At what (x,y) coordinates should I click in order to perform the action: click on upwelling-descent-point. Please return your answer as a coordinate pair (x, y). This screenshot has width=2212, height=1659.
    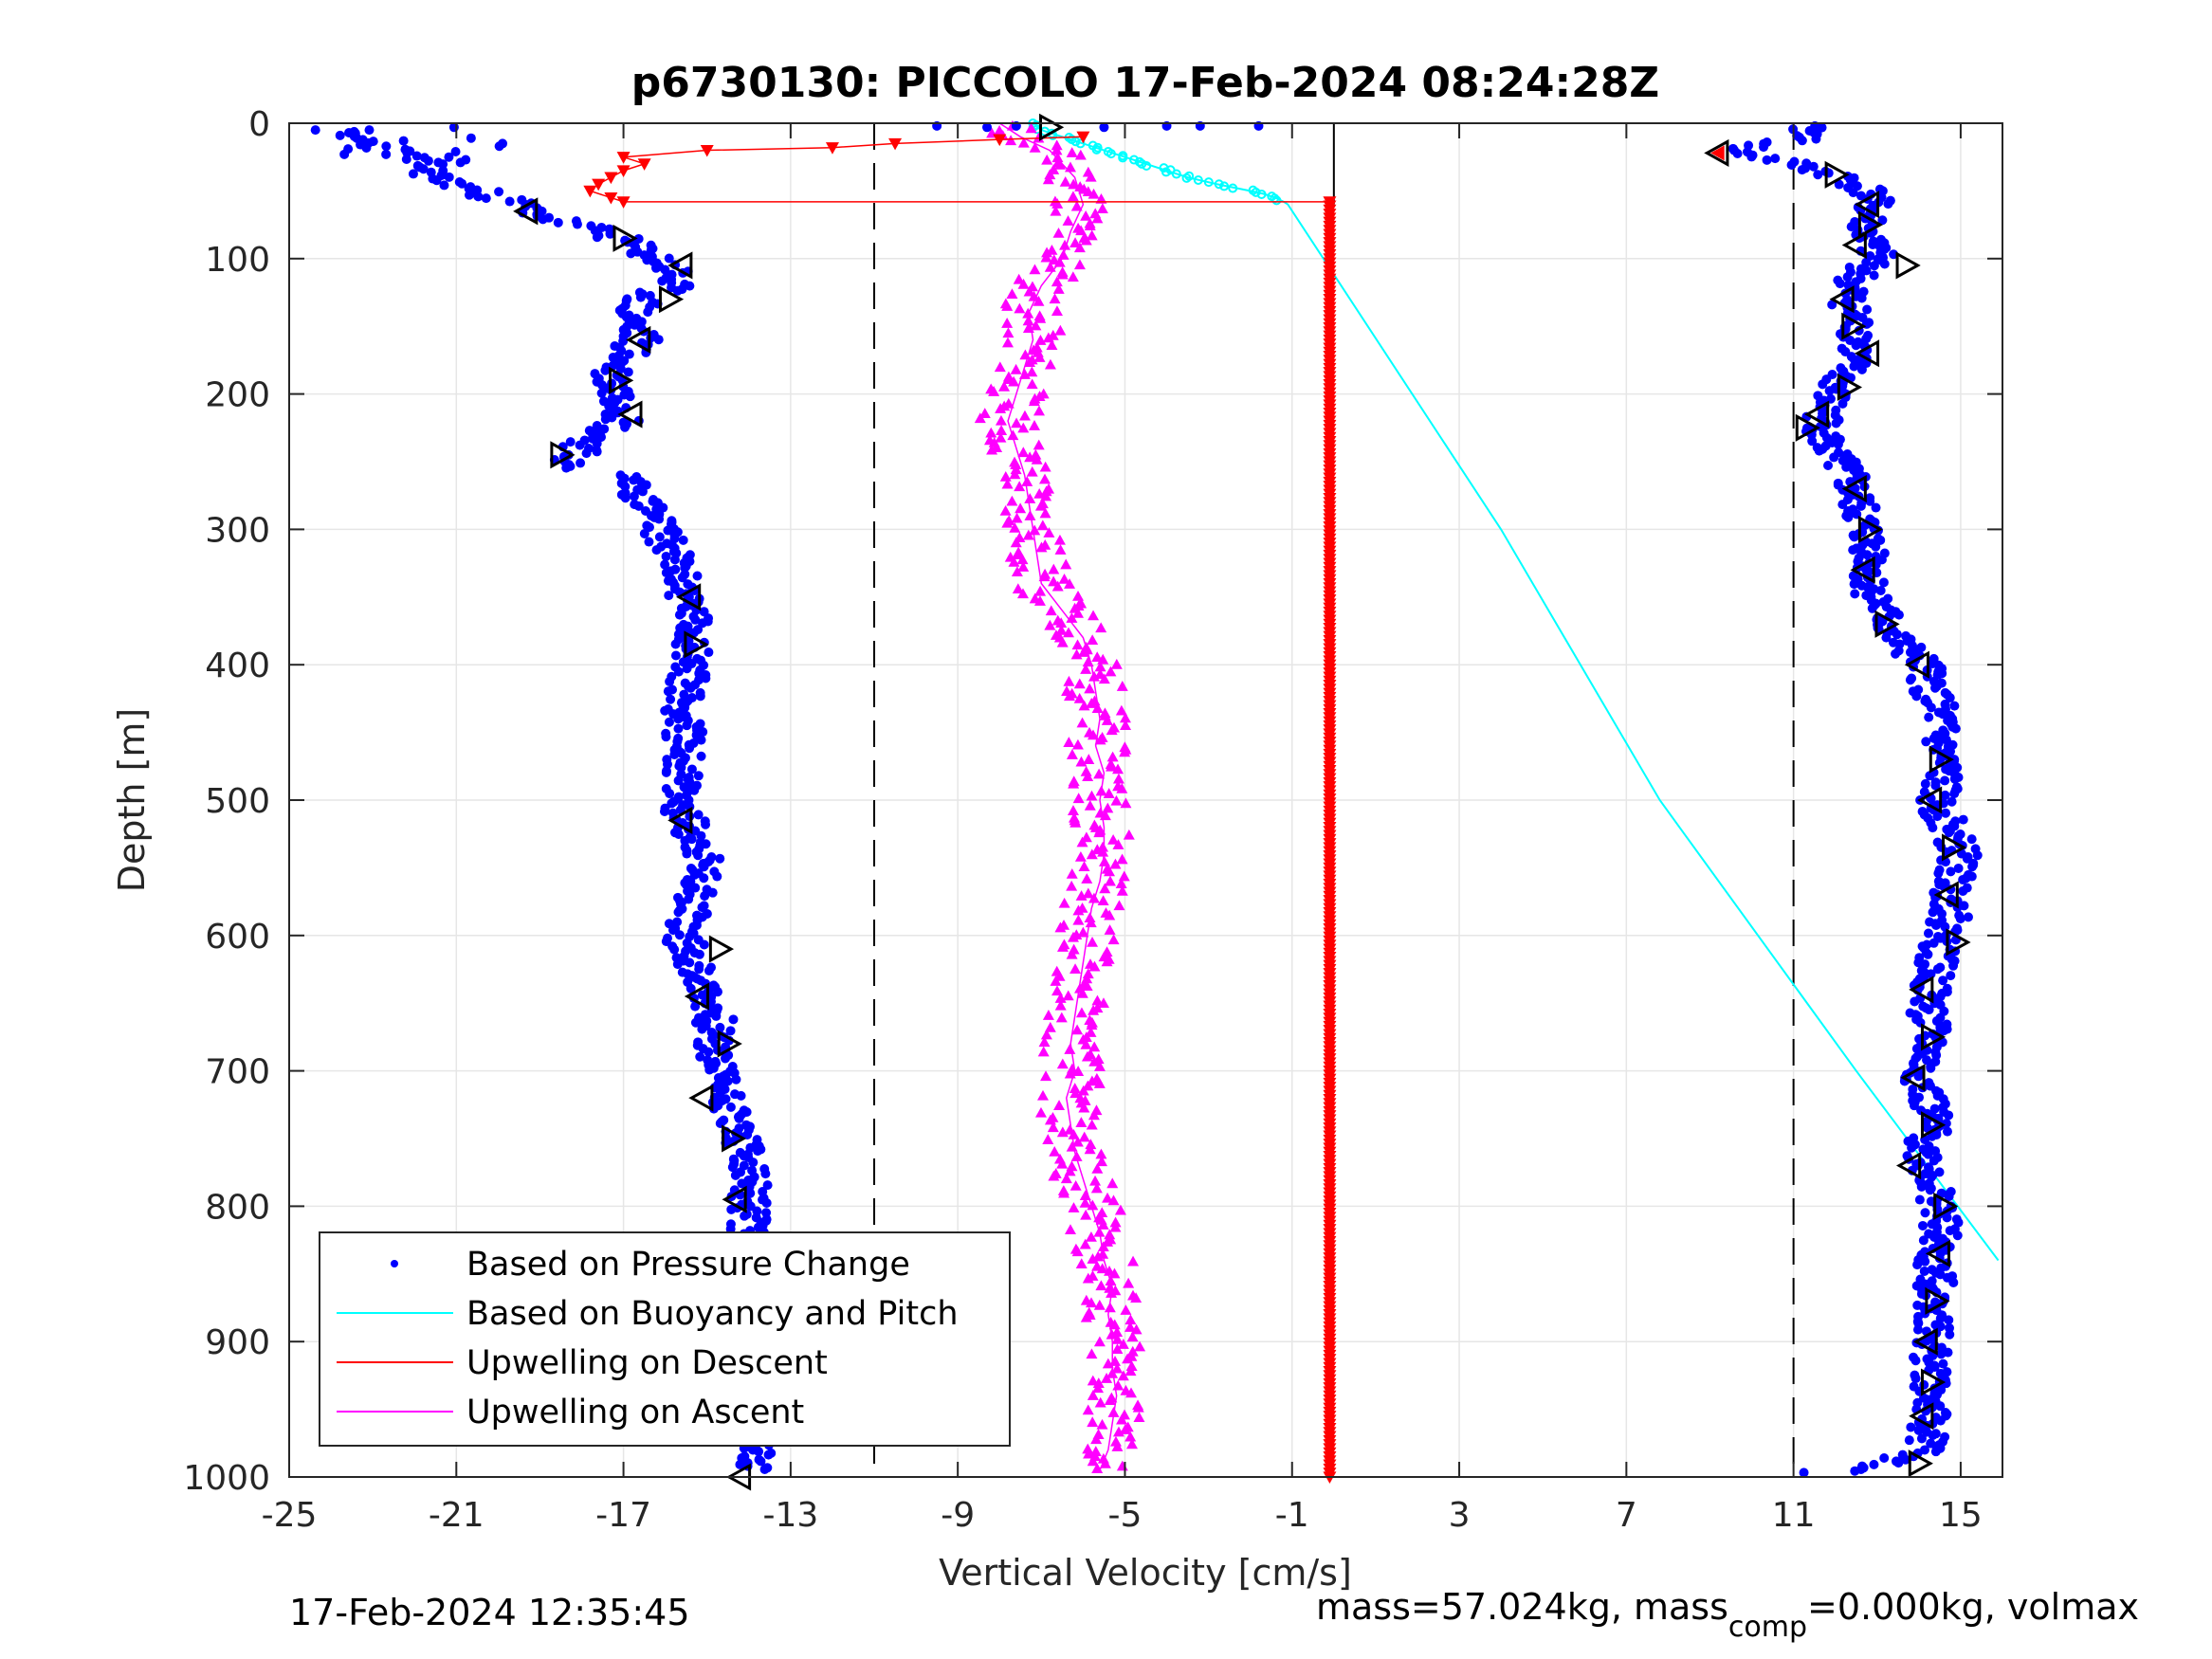
    Looking at the image, I should click on (623, 158).